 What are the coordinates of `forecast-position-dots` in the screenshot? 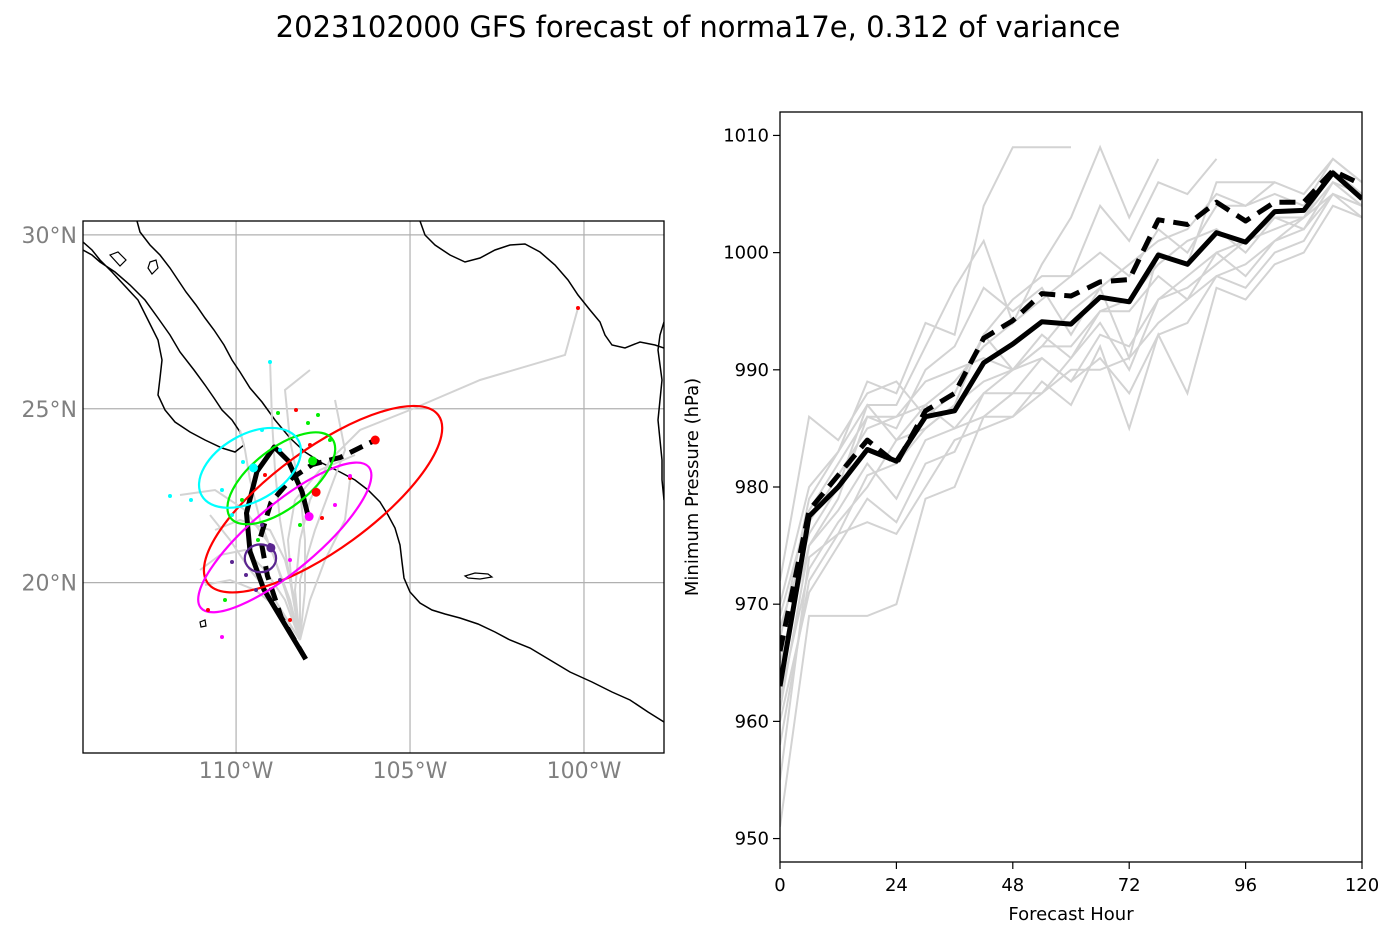 It's located at (374, 472).